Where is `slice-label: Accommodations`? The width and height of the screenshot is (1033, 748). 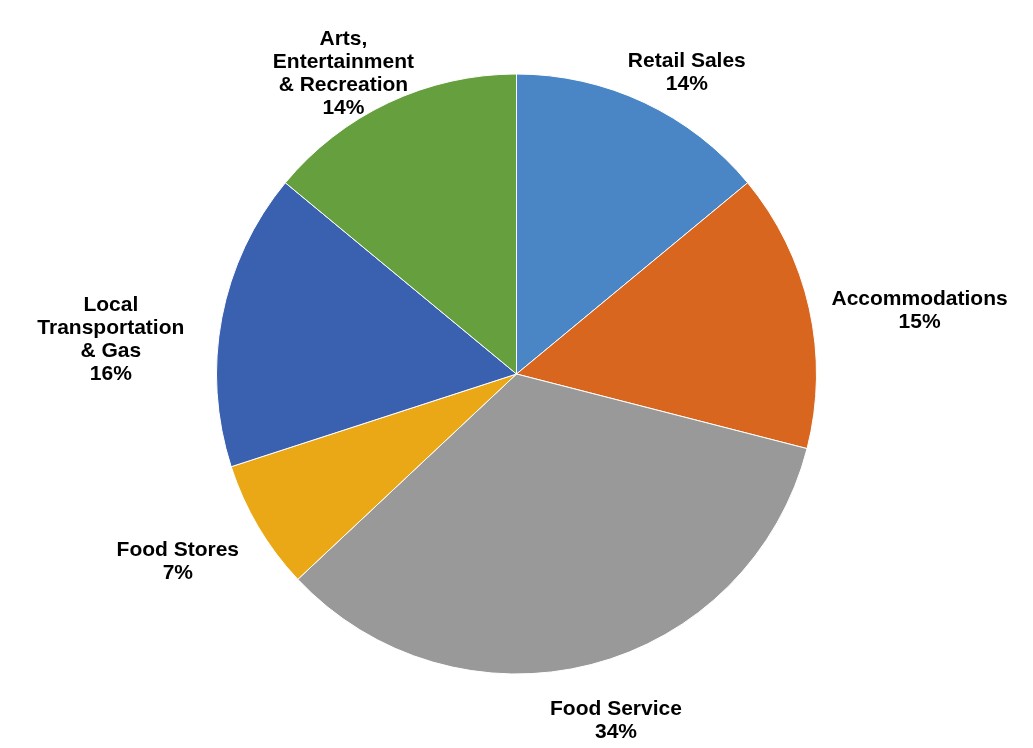 slice-label: Accommodations is located at coordinates (919, 297).